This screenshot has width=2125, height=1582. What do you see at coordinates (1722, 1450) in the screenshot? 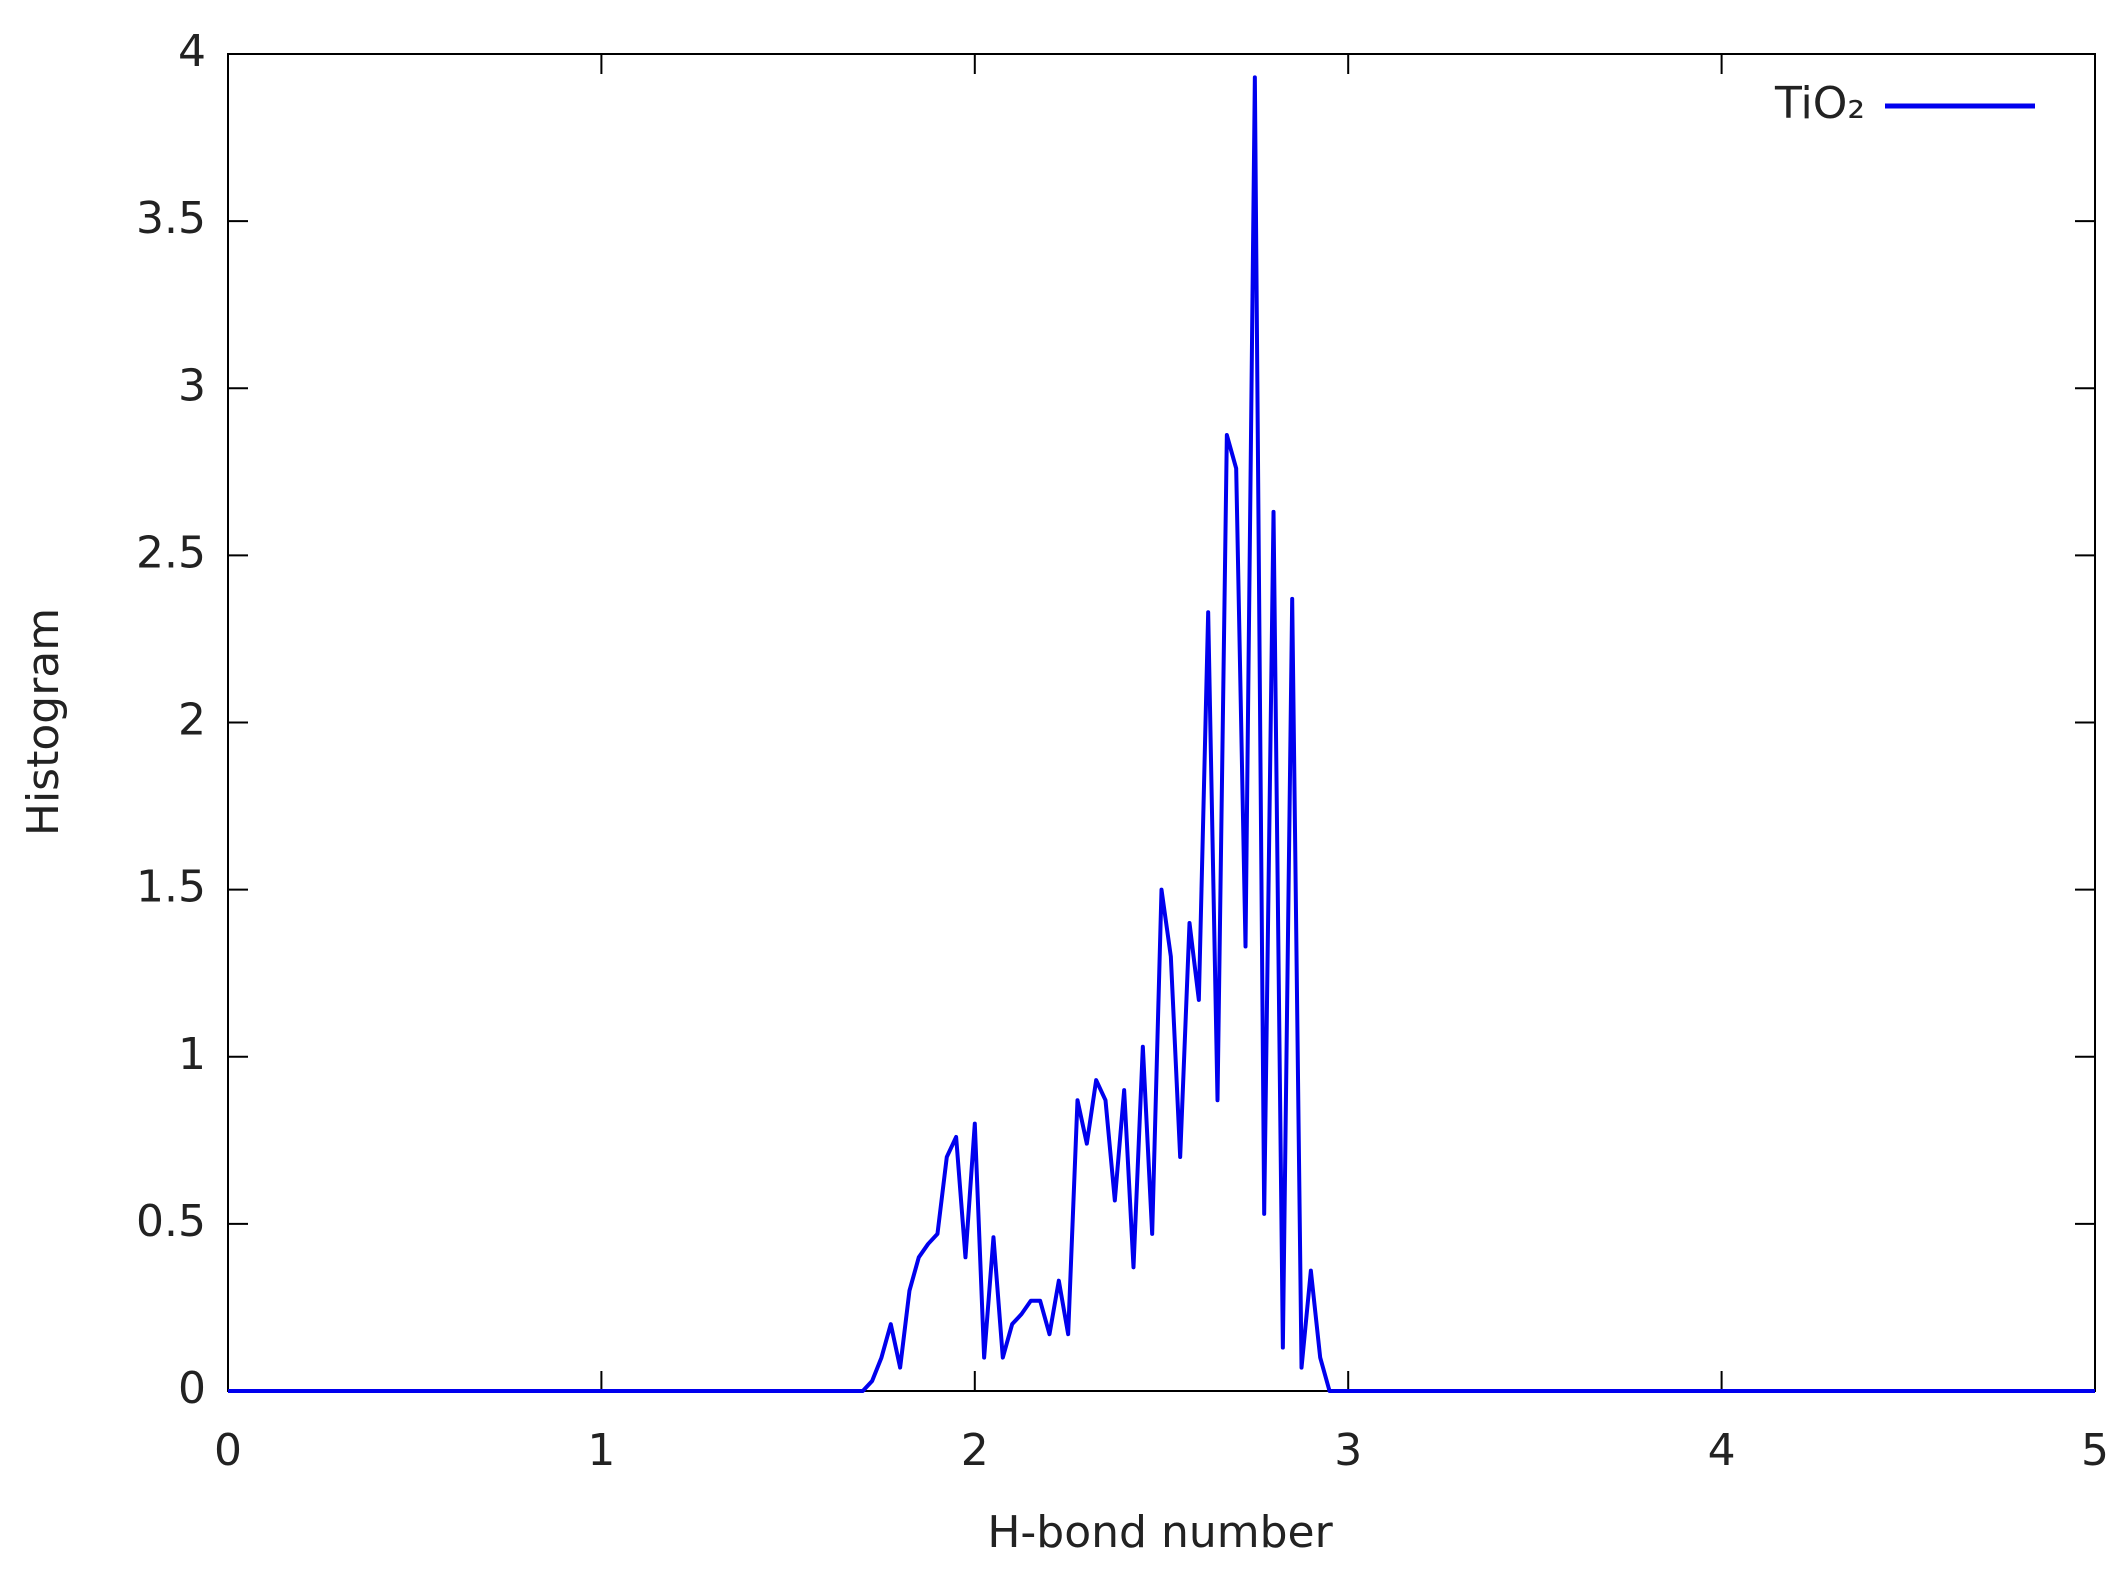
I see `x-tick-label: 4` at bounding box center [1722, 1450].